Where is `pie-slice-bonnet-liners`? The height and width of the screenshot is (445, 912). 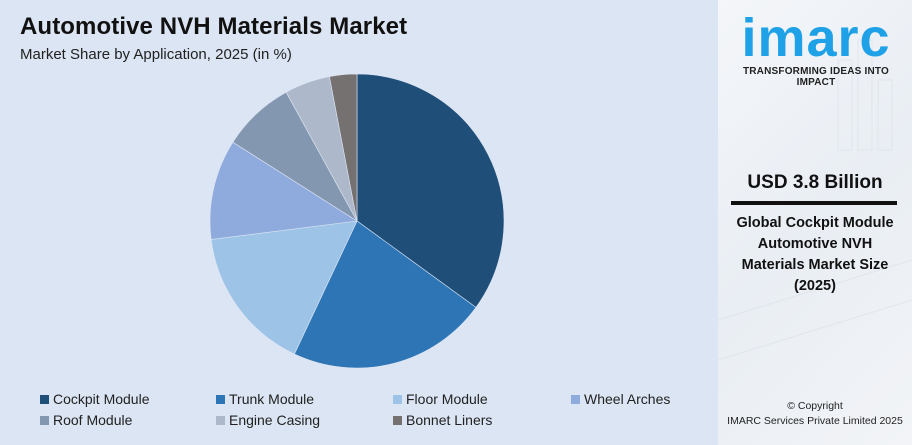
pie-slice-bonnet-liners is located at coordinates (343, 147).